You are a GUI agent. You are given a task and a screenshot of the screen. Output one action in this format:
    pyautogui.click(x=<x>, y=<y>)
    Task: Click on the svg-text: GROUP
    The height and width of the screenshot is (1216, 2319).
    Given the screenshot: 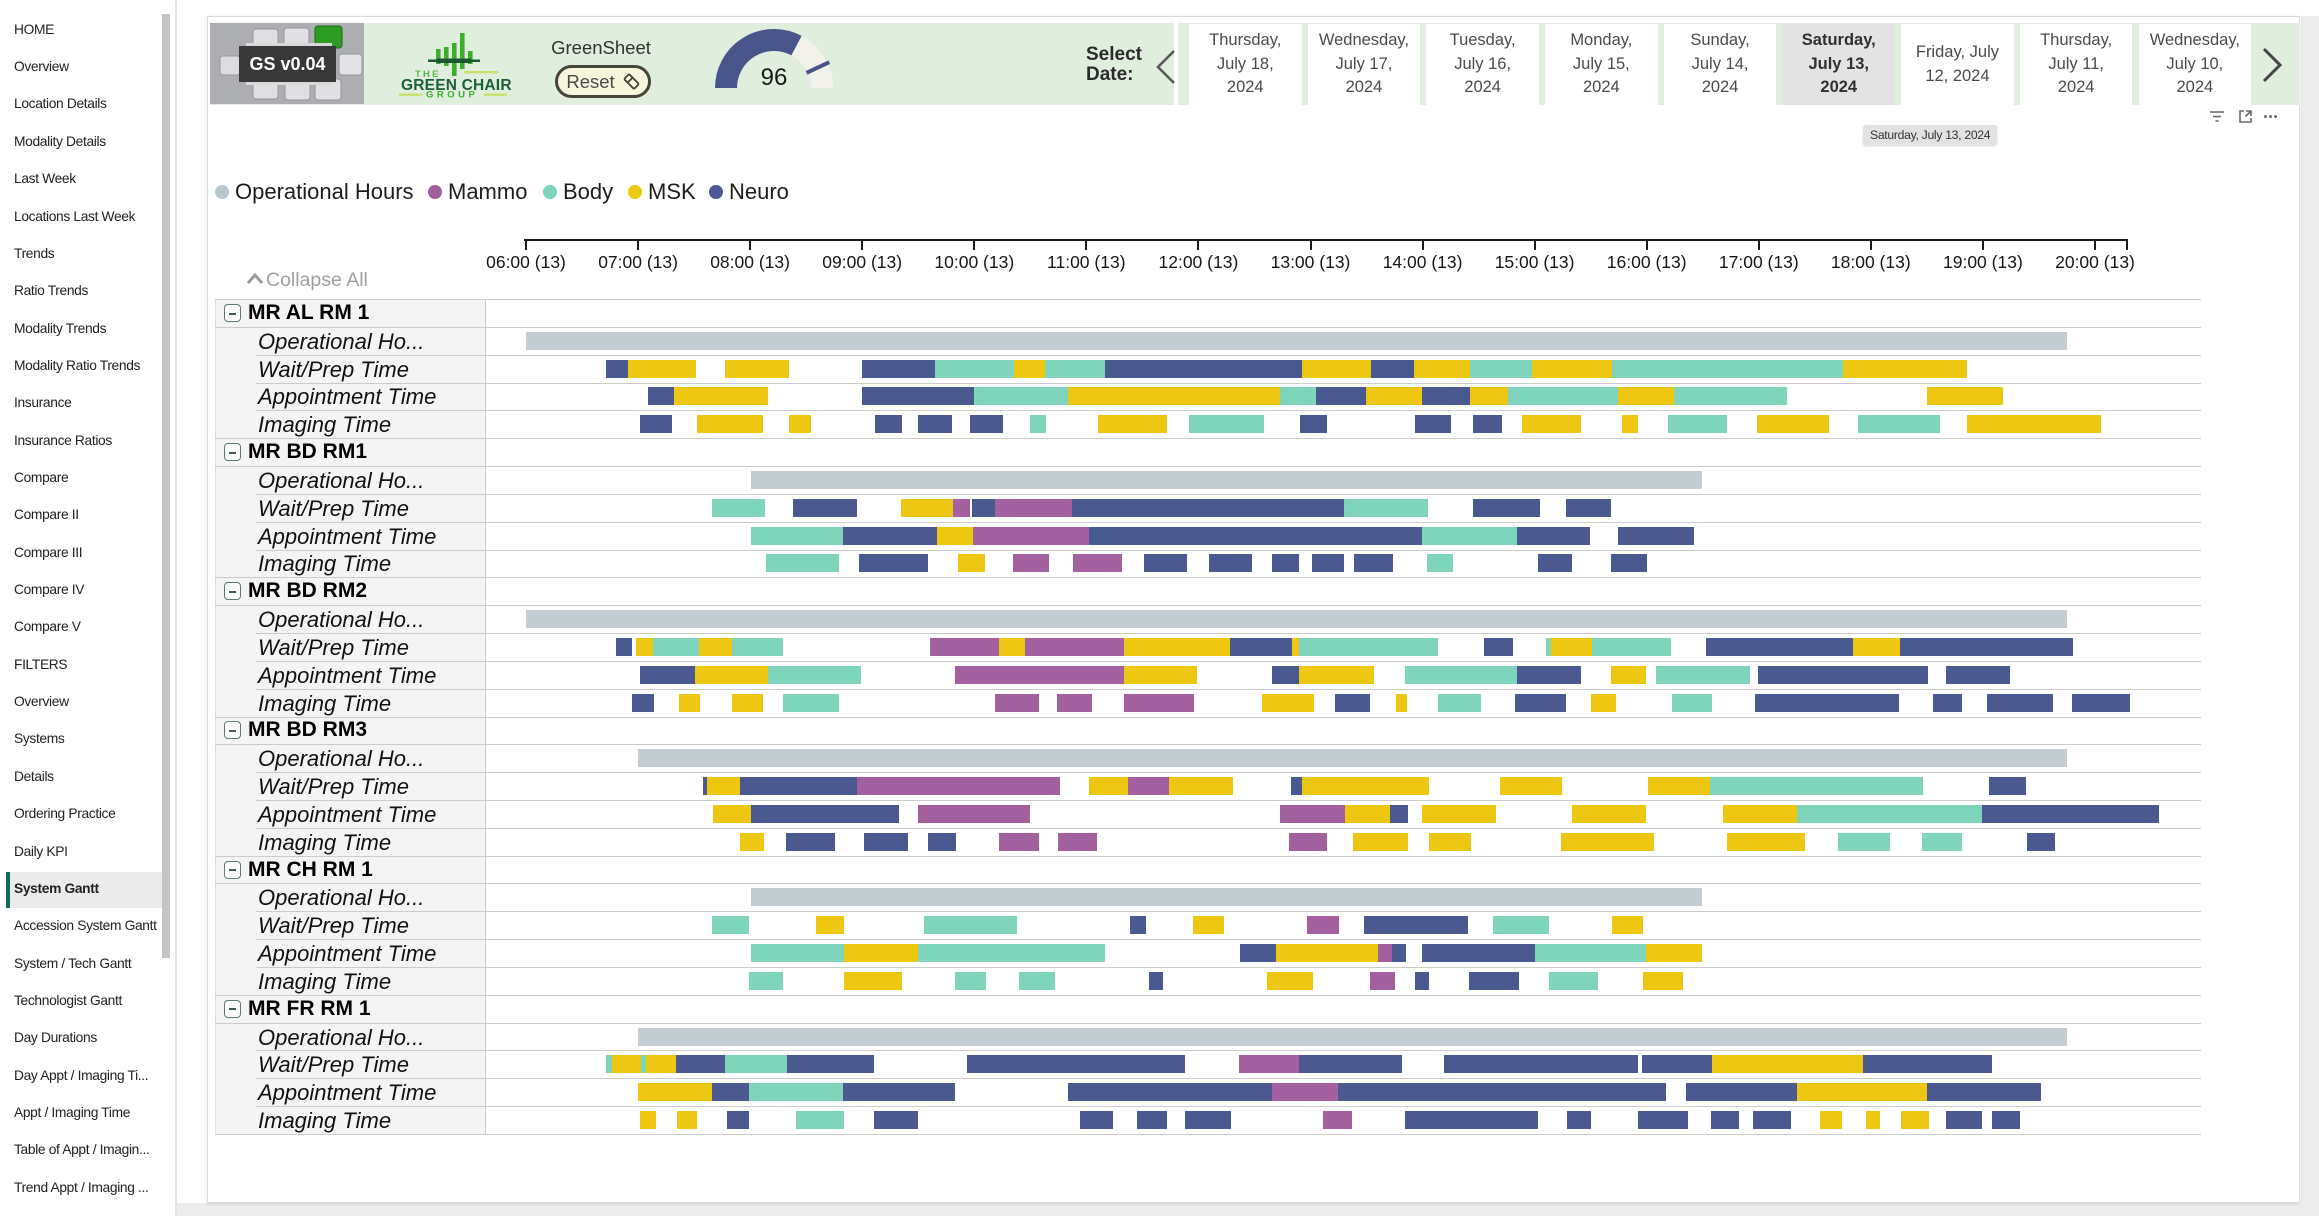 What is the action you would take?
    pyautogui.click(x=452, y=95)
    